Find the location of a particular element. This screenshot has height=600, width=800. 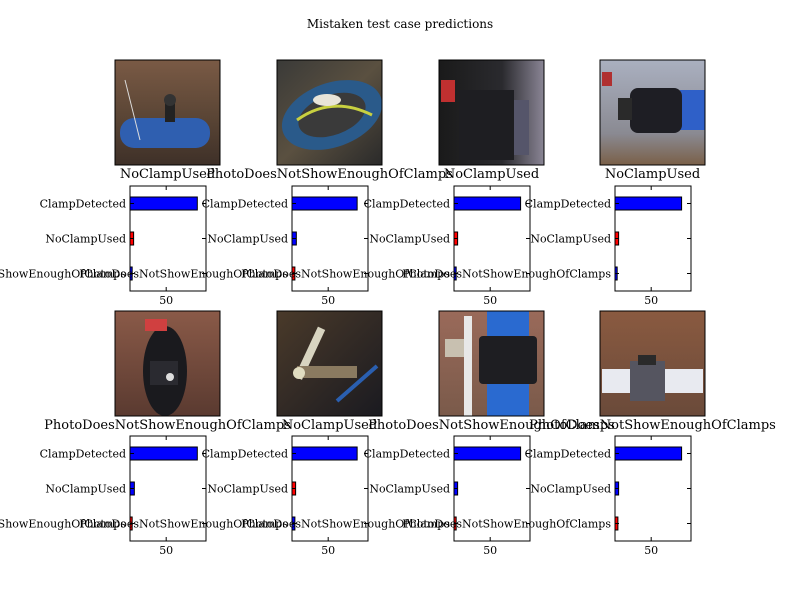

valve-handle-shape is located at coordinates (170, 100).